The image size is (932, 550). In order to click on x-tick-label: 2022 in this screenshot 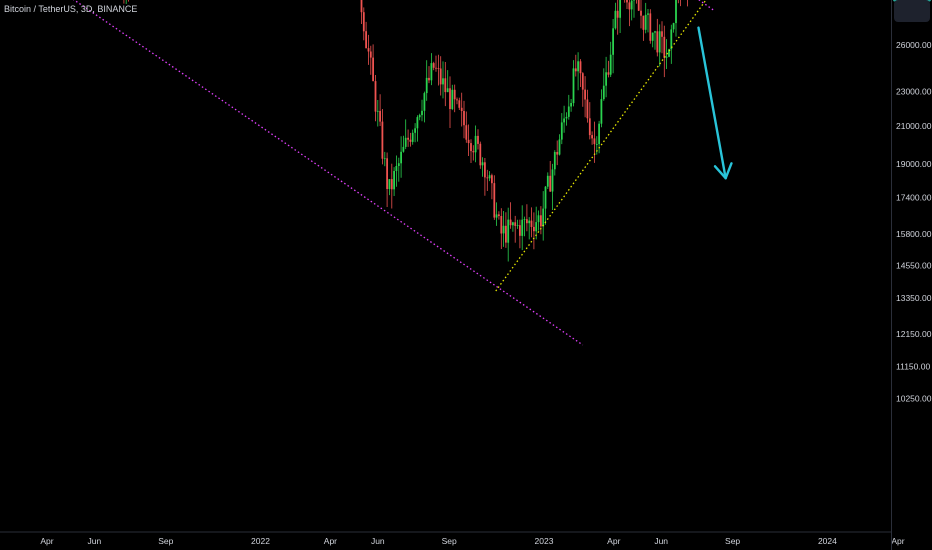, I will do `click(260, 541)`.